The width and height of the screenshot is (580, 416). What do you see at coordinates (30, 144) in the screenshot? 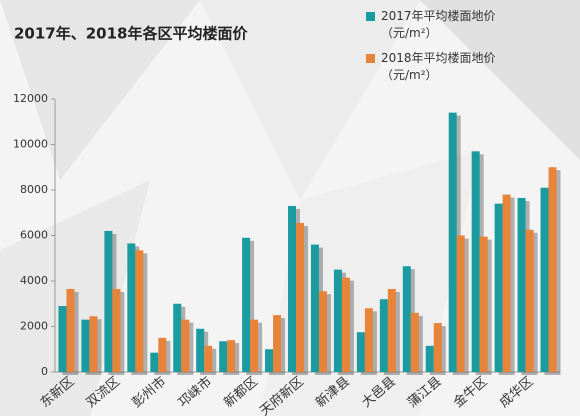
I see `y-tick-label: 10000` at bounding box center [30, 144].